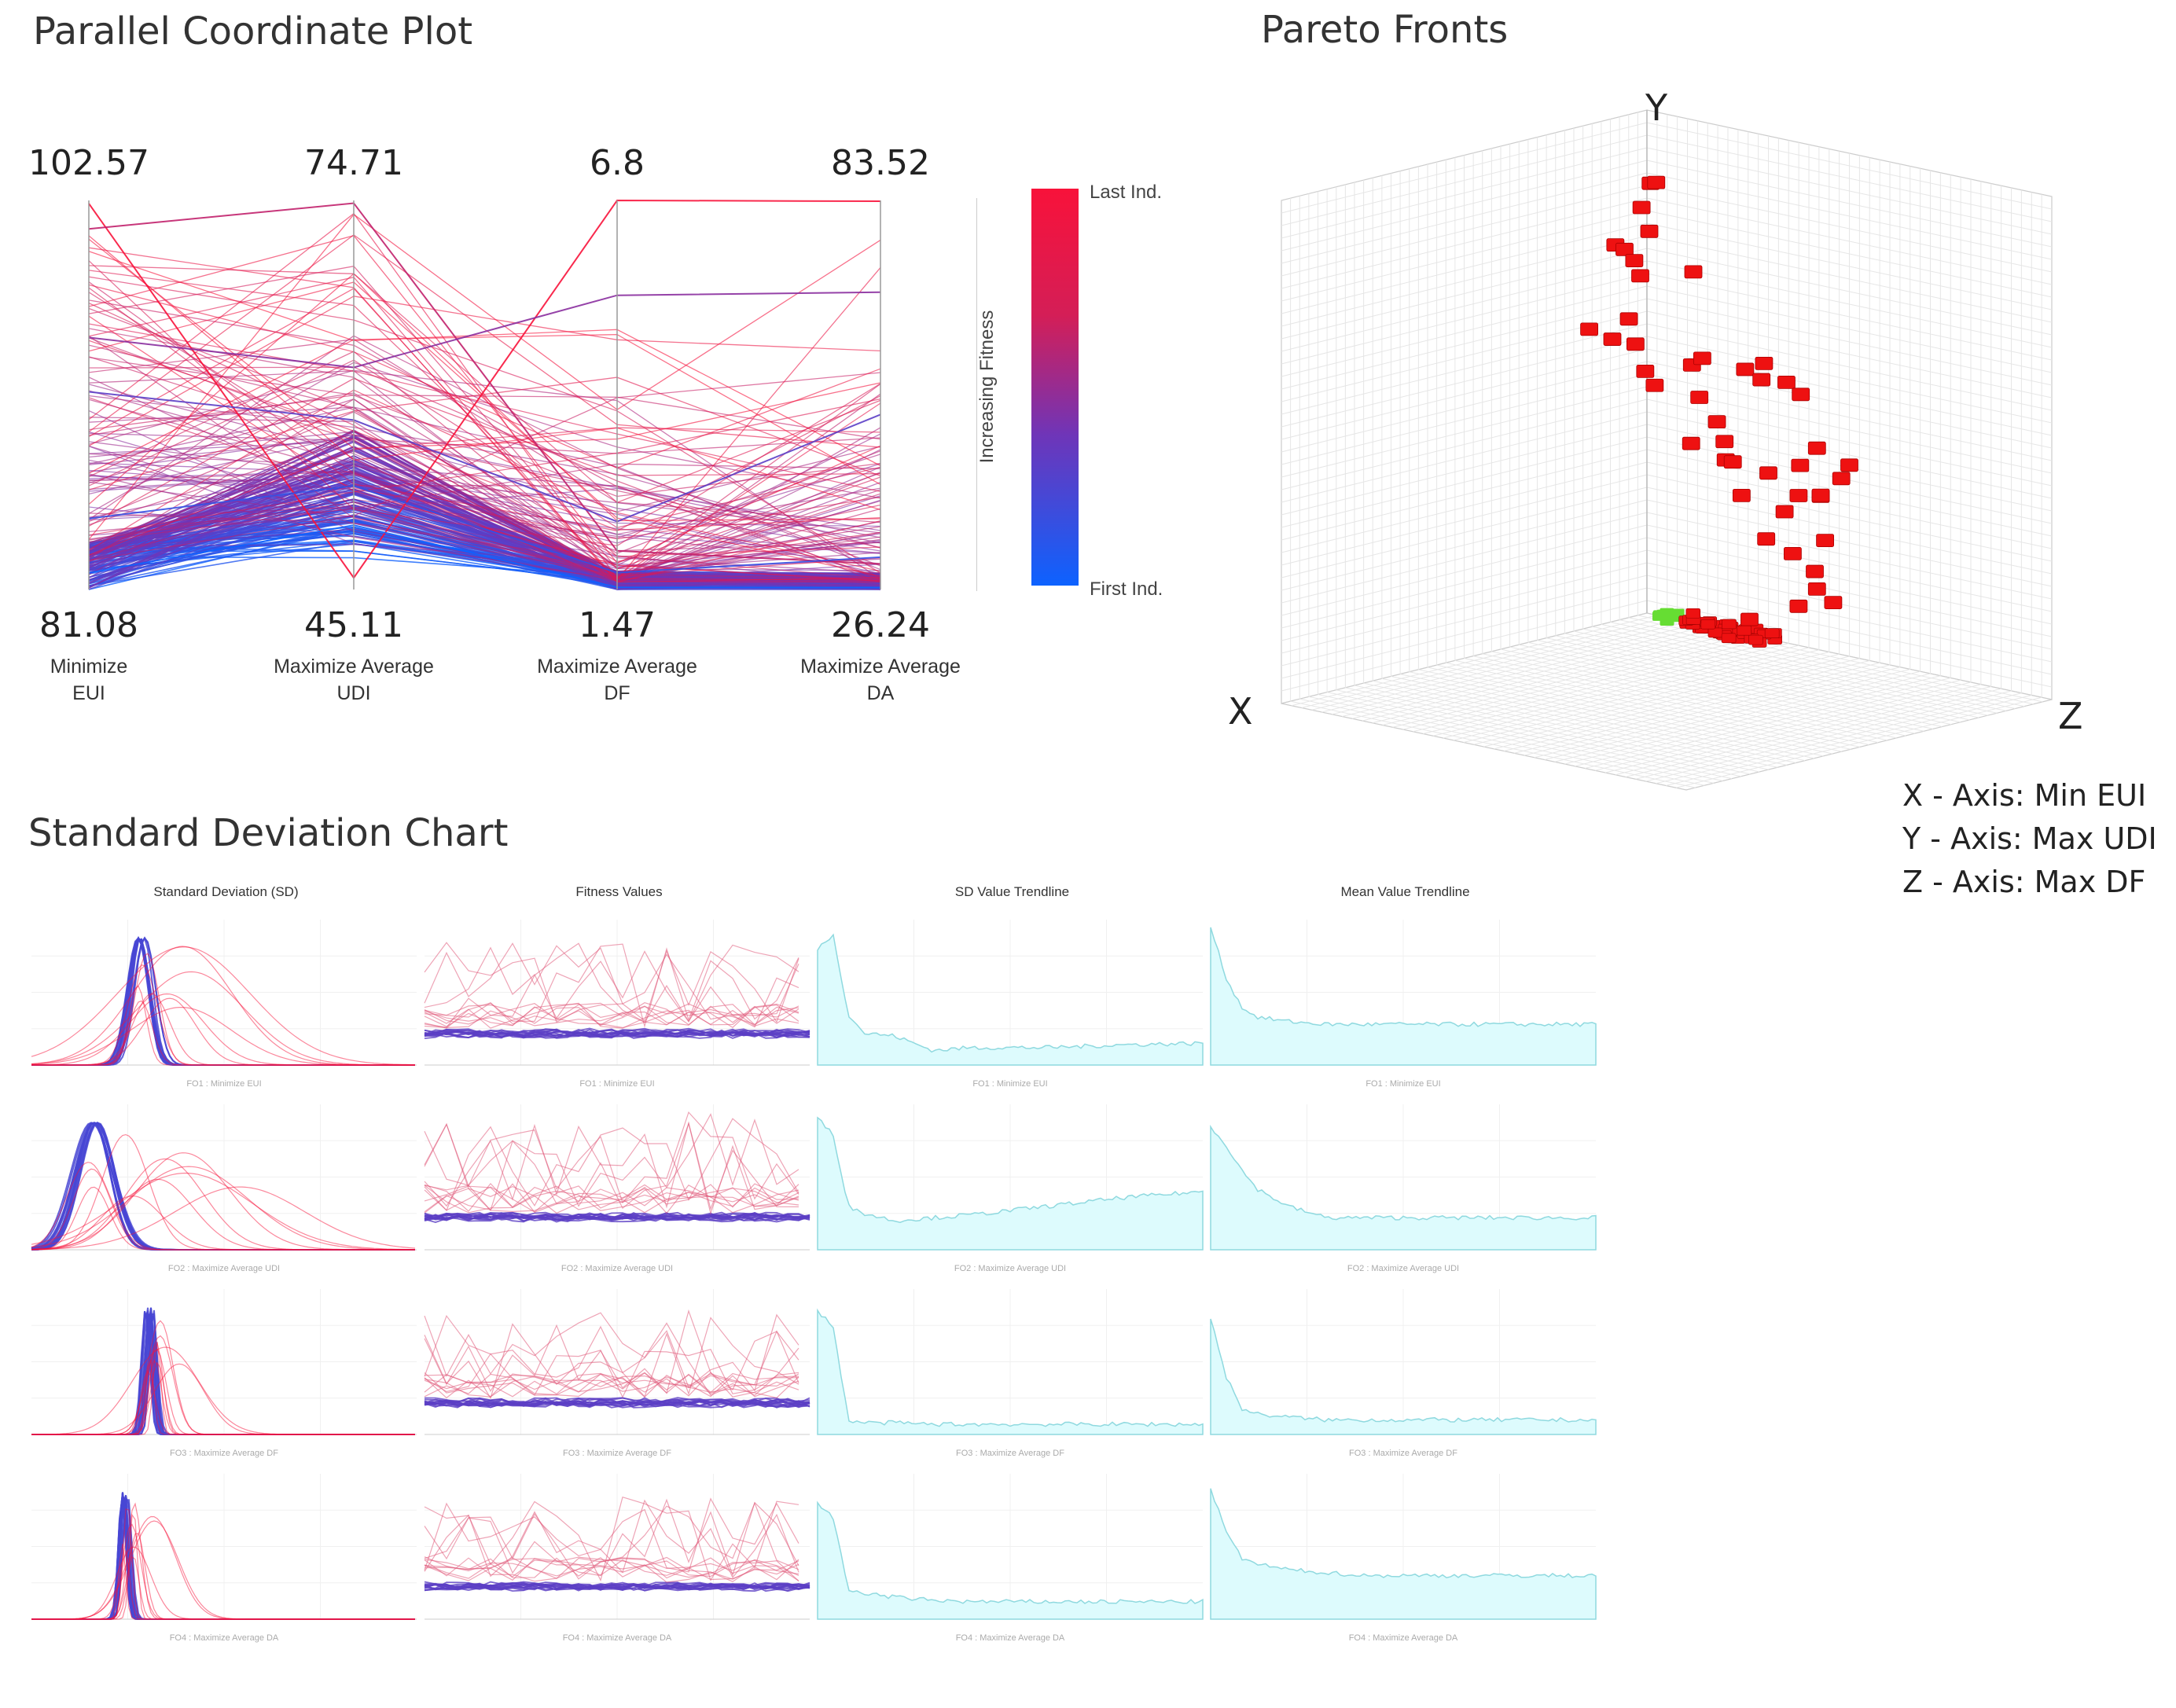 The image size is (2176, 1708). Describe the element at coordinates (881, 667) in the screenshot. I see `pcp-axis4-label-line1: Maximize Average` at that location.